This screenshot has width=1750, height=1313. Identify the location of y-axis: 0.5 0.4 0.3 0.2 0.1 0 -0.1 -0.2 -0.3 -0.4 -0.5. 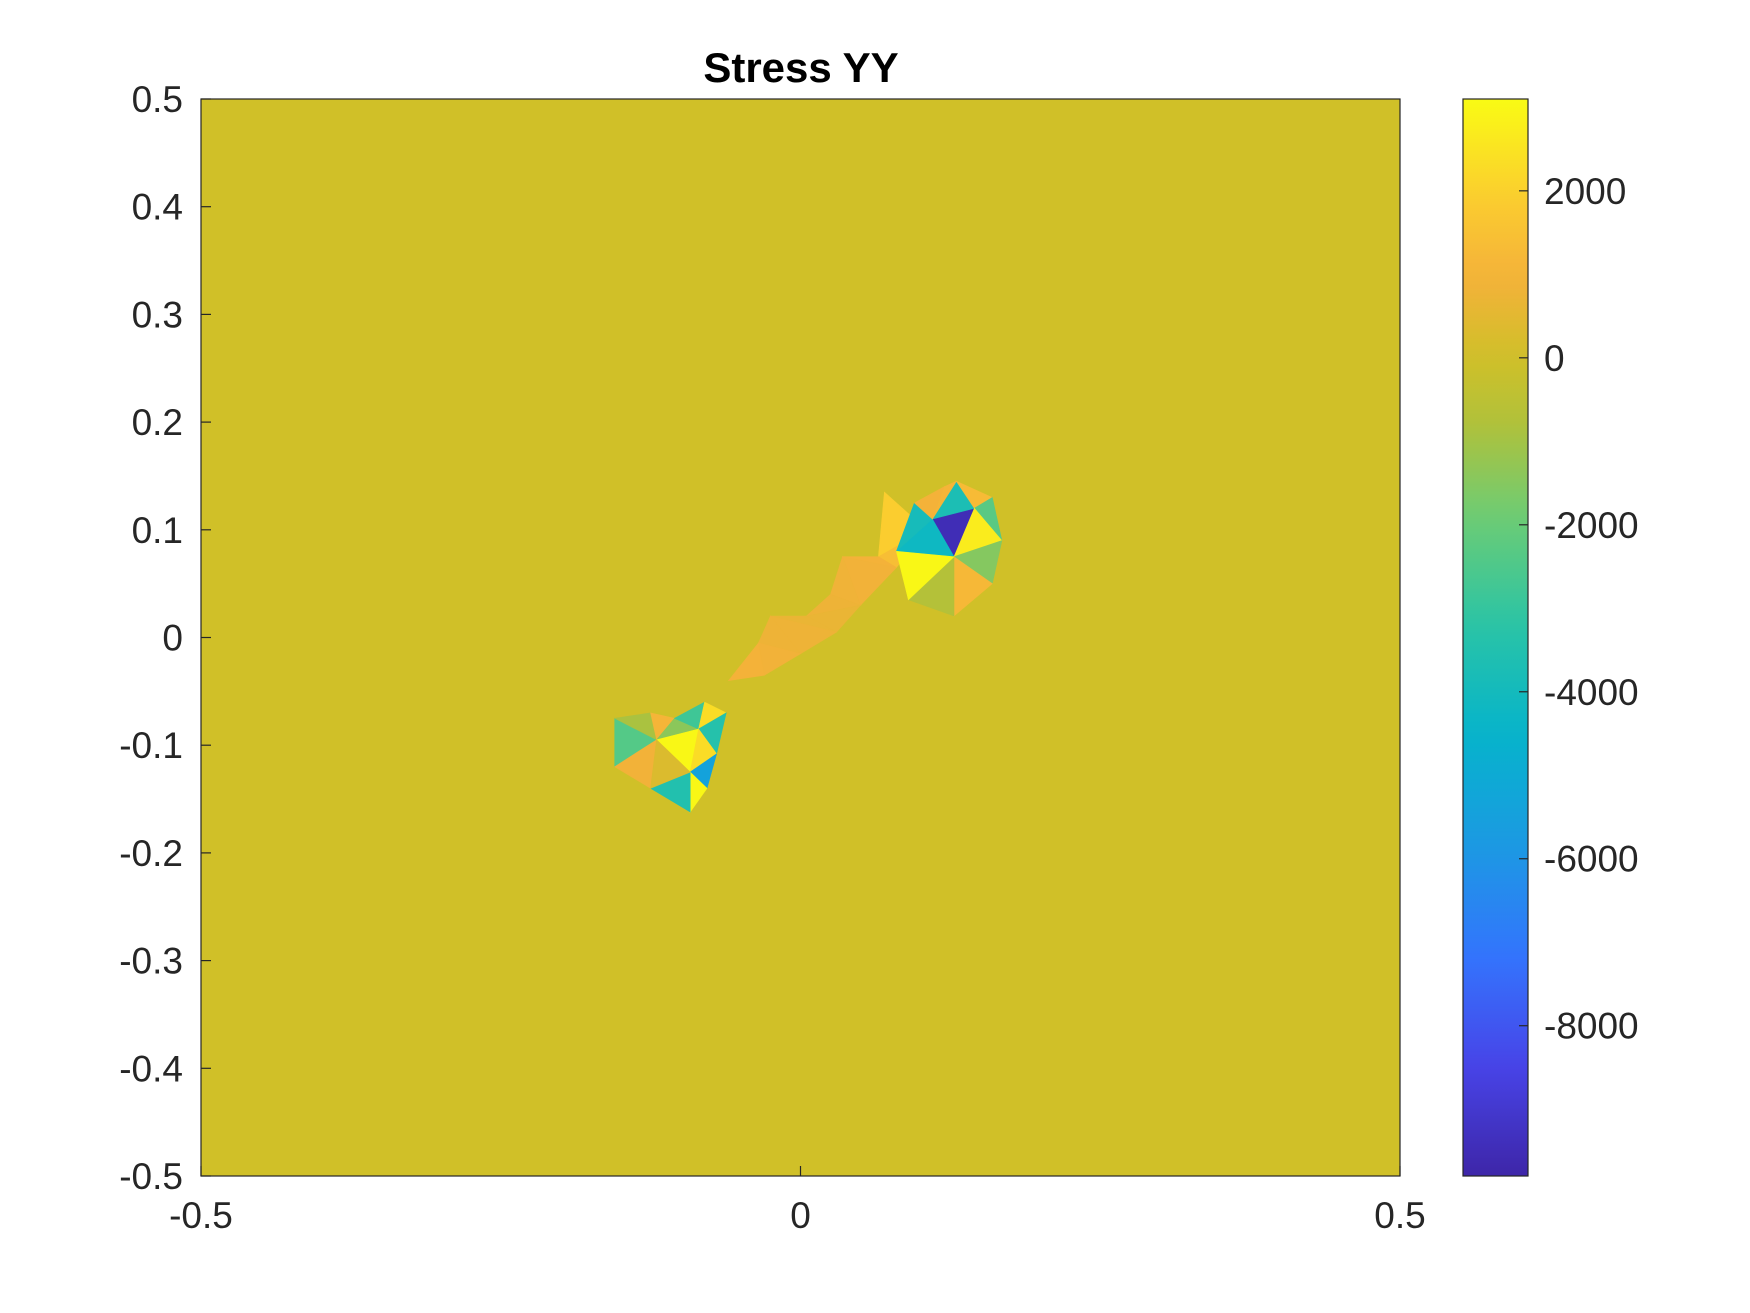
(165, 638).